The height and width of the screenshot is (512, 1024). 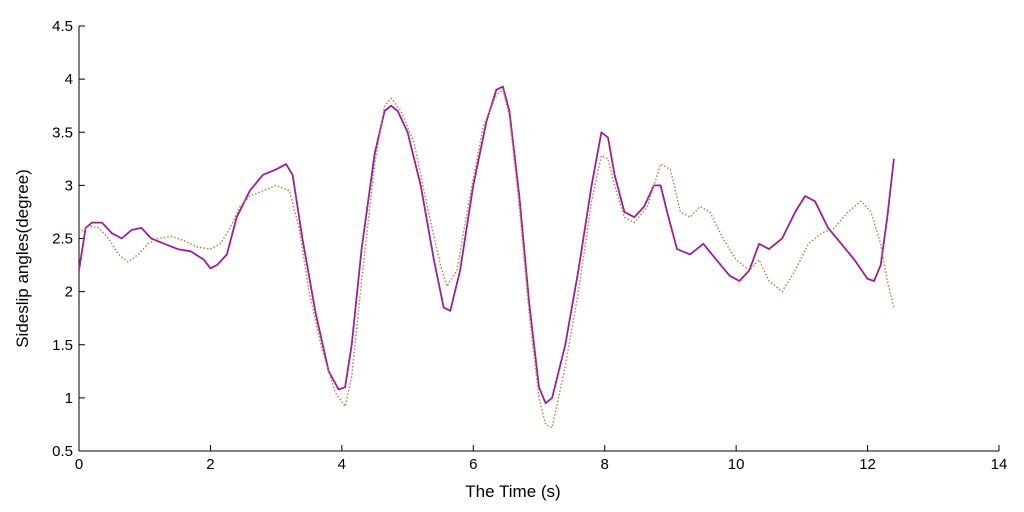 I want to click on y-tick-label: 0.5, so click(x=62, y=451).